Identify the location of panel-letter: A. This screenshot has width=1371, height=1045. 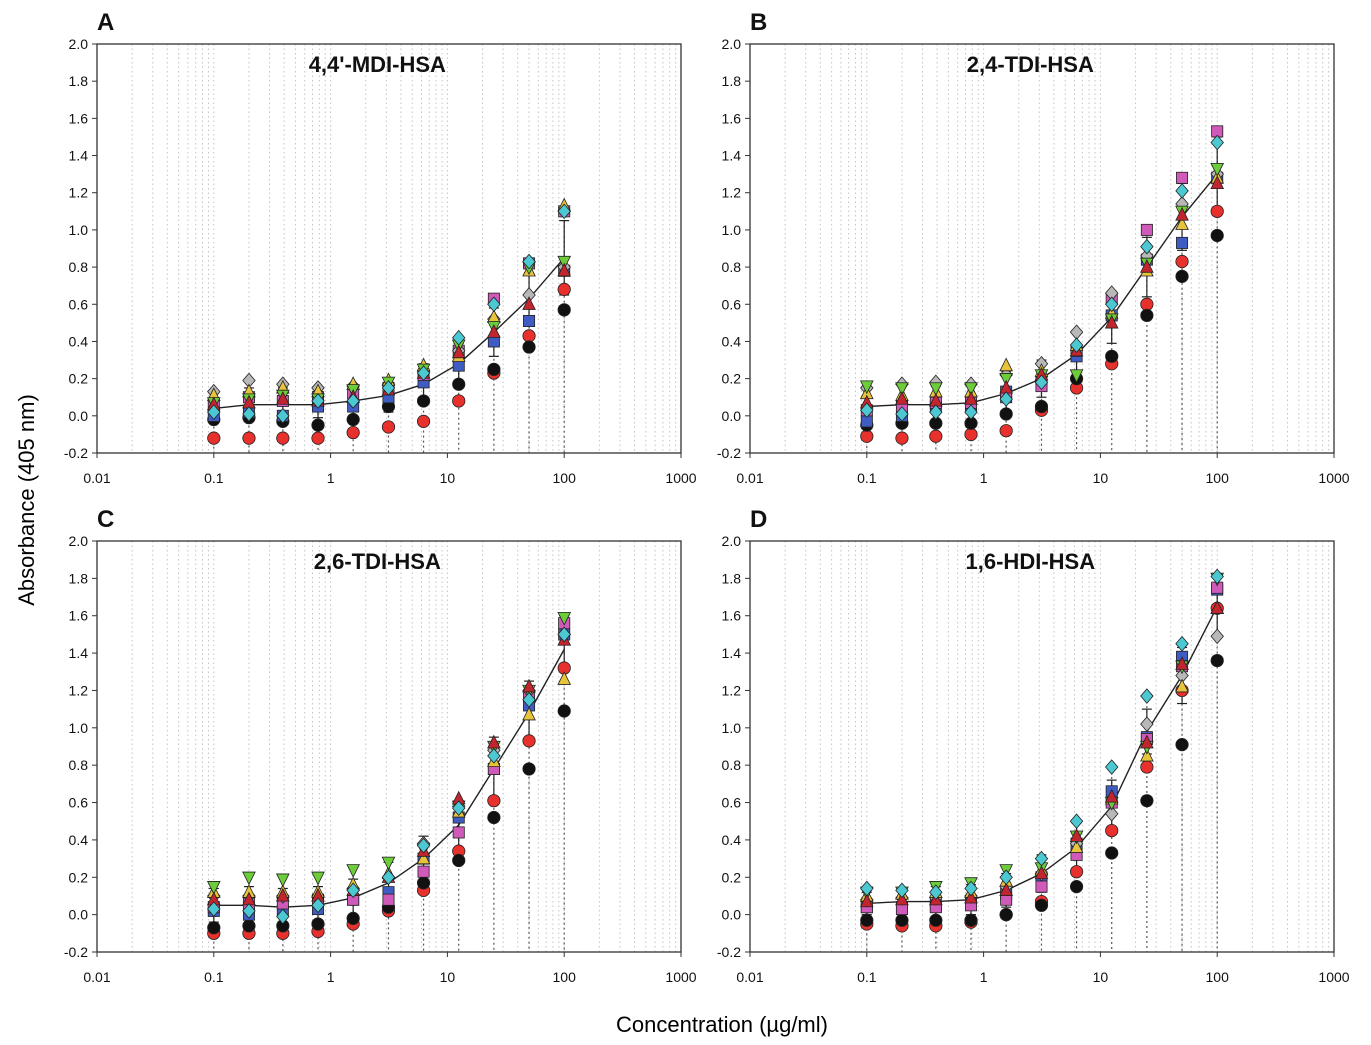
(105, 22).